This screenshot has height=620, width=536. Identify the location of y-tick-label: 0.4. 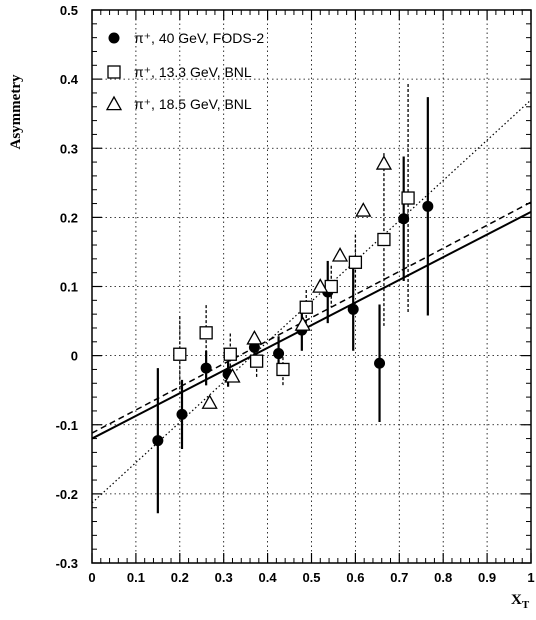
(69, 79).